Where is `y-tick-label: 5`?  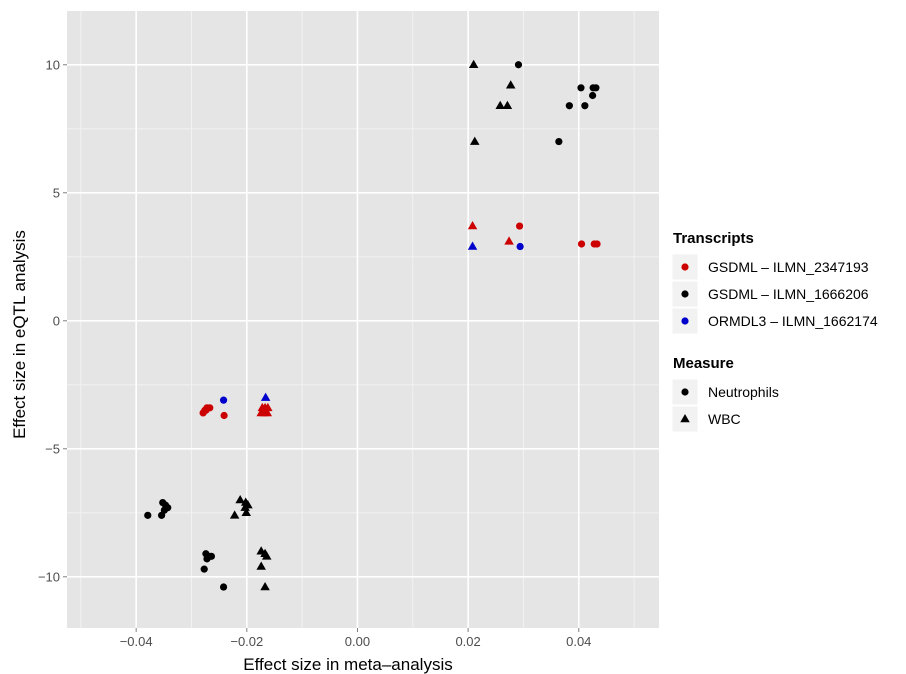 y-tick-label: 5 is located at coordinates (56, 192).